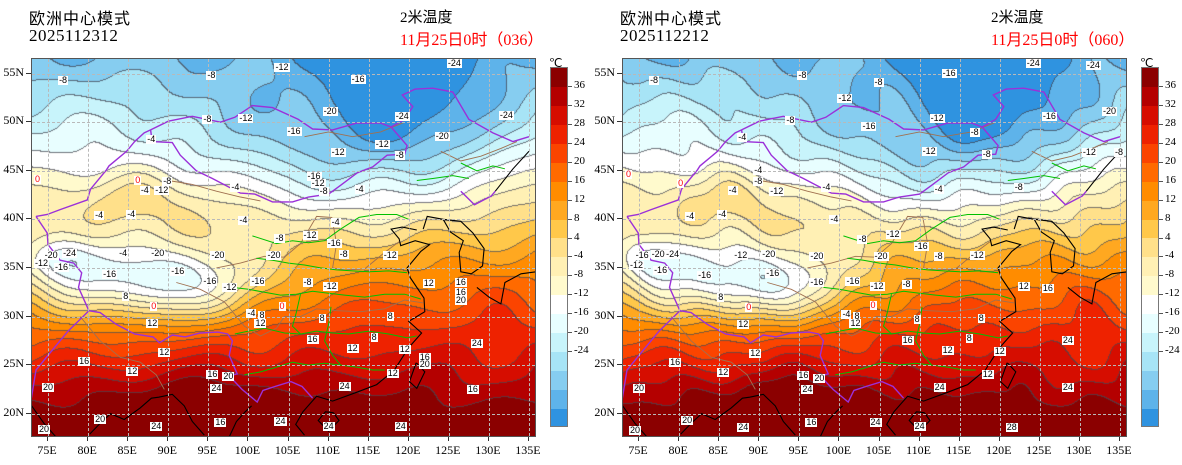 This screenshot has width=1182, height=465. I want to click on colorbar-tick-label: 16, so click(1170, 179).